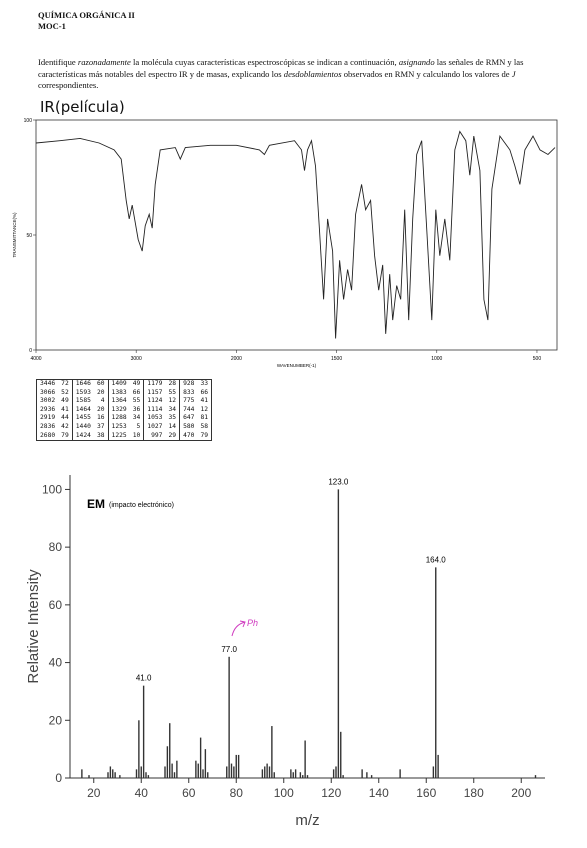 This screenshot has height=848, width=587. I want to click on table-cell: 1288, so click(119, 418).